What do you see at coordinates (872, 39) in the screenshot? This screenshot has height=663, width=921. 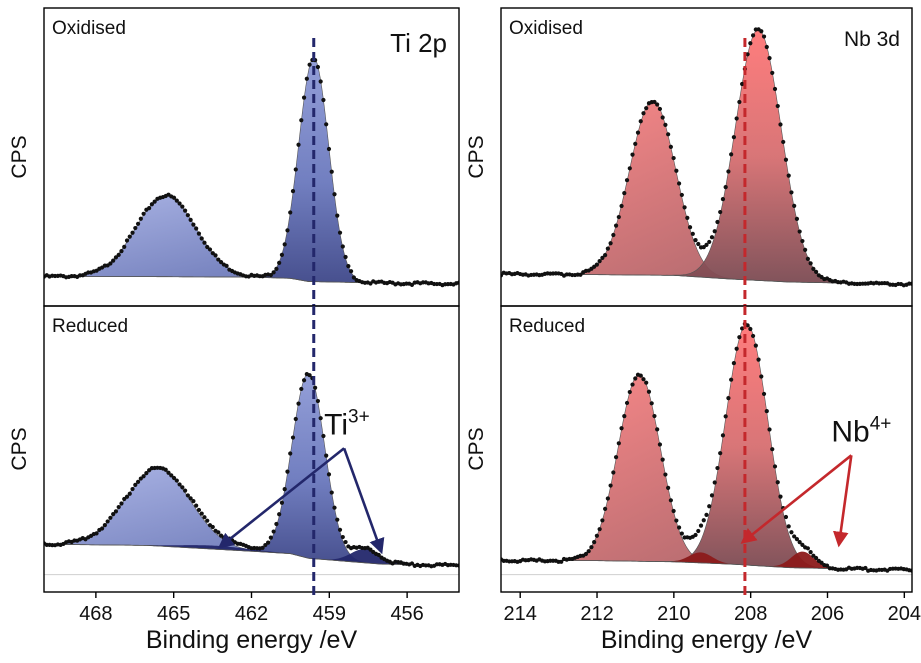 I see `element-label: Nb 3d` at bounding box center [872, 39].